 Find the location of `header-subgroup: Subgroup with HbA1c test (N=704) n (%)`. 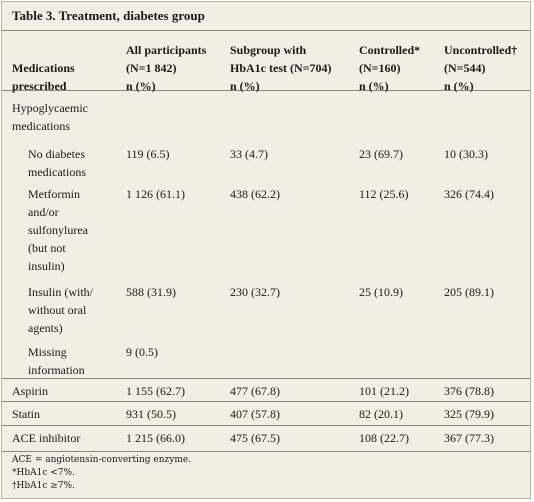

header-subgroup: Subgroup with HbA1c test (N=704) n (%) is located at coordinates (280, 68).